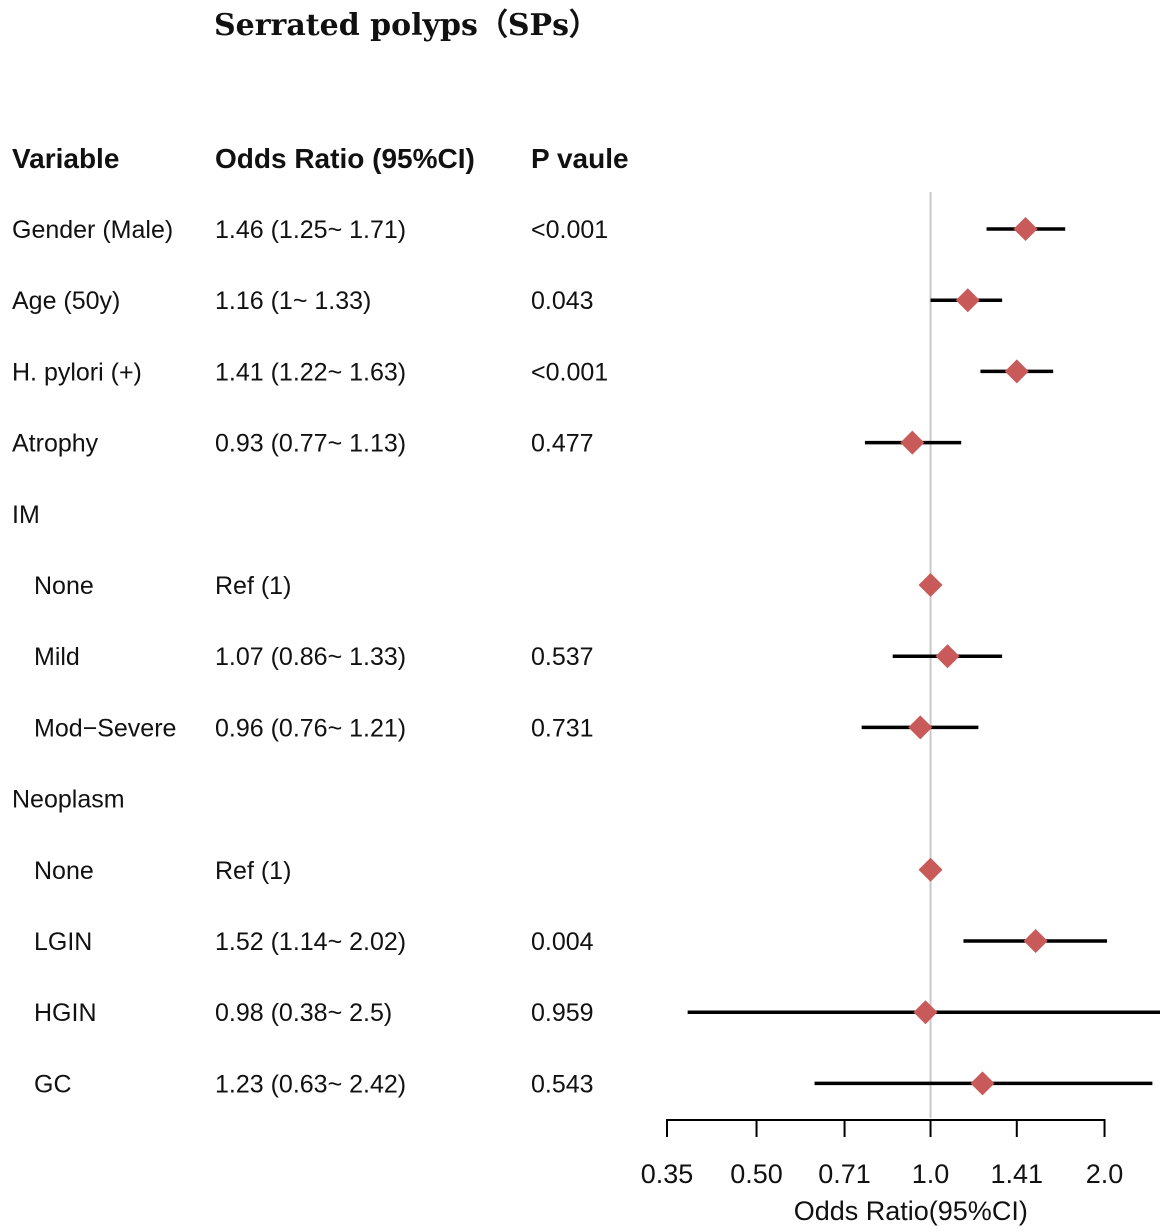 This screenshot has width=1166, height=1231. I want to click on header-odds-ratio: Odds Ratio (95%CI), so click(345, 158).